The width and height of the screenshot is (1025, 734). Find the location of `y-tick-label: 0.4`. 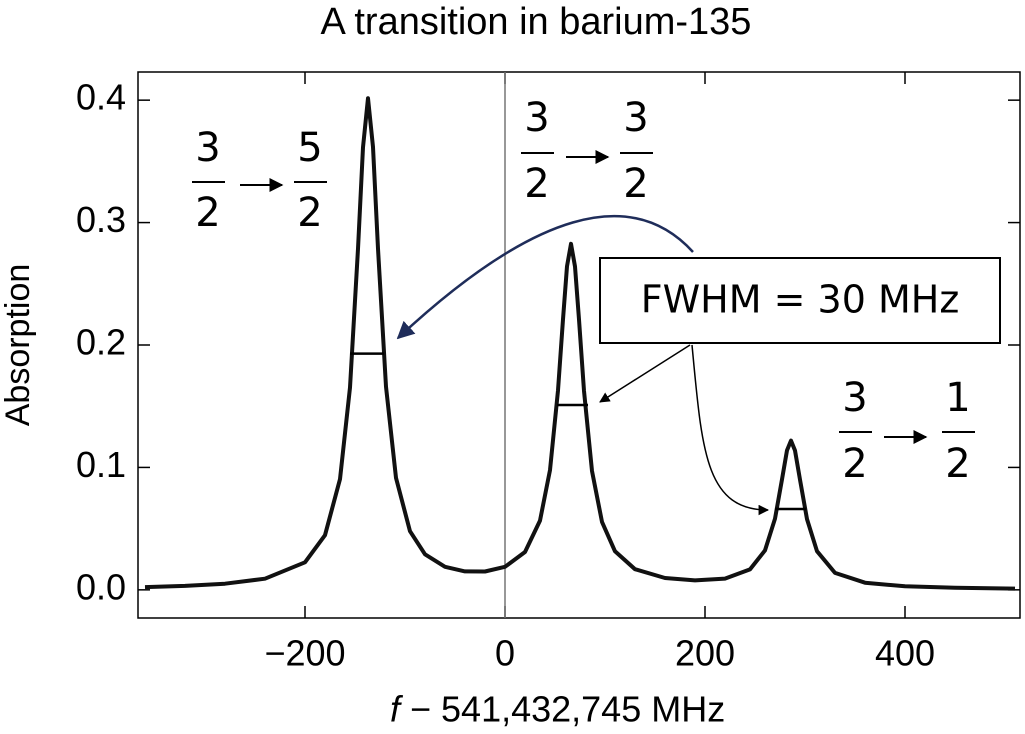

y-tick-label: 0.4 is located at coordinates (101, 97).